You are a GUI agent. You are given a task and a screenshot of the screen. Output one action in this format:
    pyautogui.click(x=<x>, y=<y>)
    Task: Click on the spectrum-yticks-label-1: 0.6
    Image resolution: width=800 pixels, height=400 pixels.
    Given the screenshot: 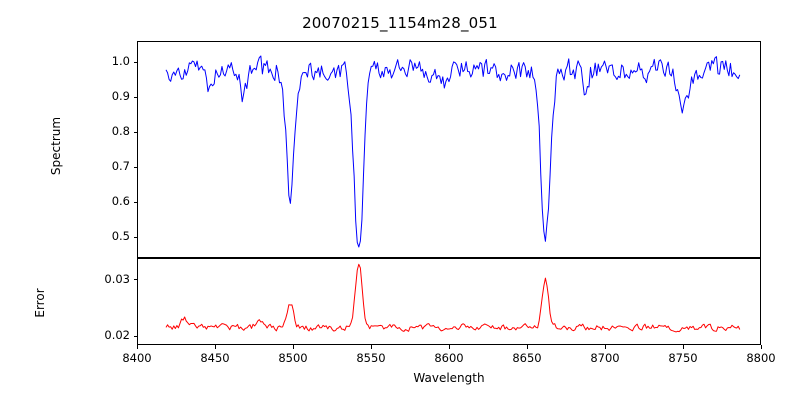 What is the action you would take?
    pyautogui.click(x=120, y=201)
    